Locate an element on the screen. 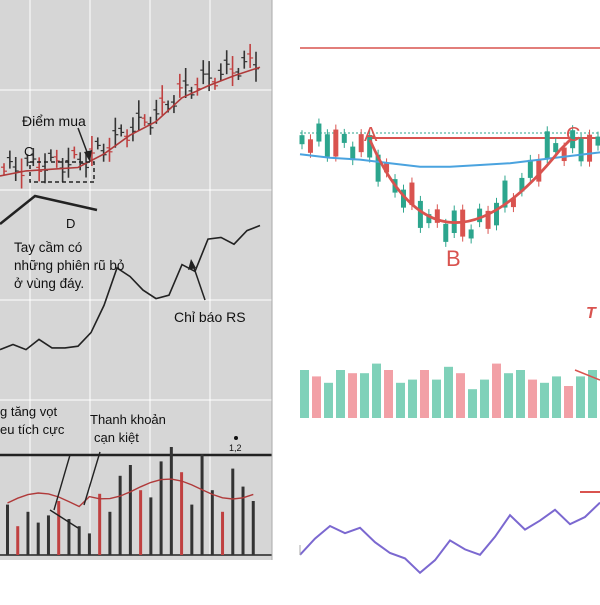  handle-note-line2: những phiên rũ bỏ is located at coordinates (69, 265).